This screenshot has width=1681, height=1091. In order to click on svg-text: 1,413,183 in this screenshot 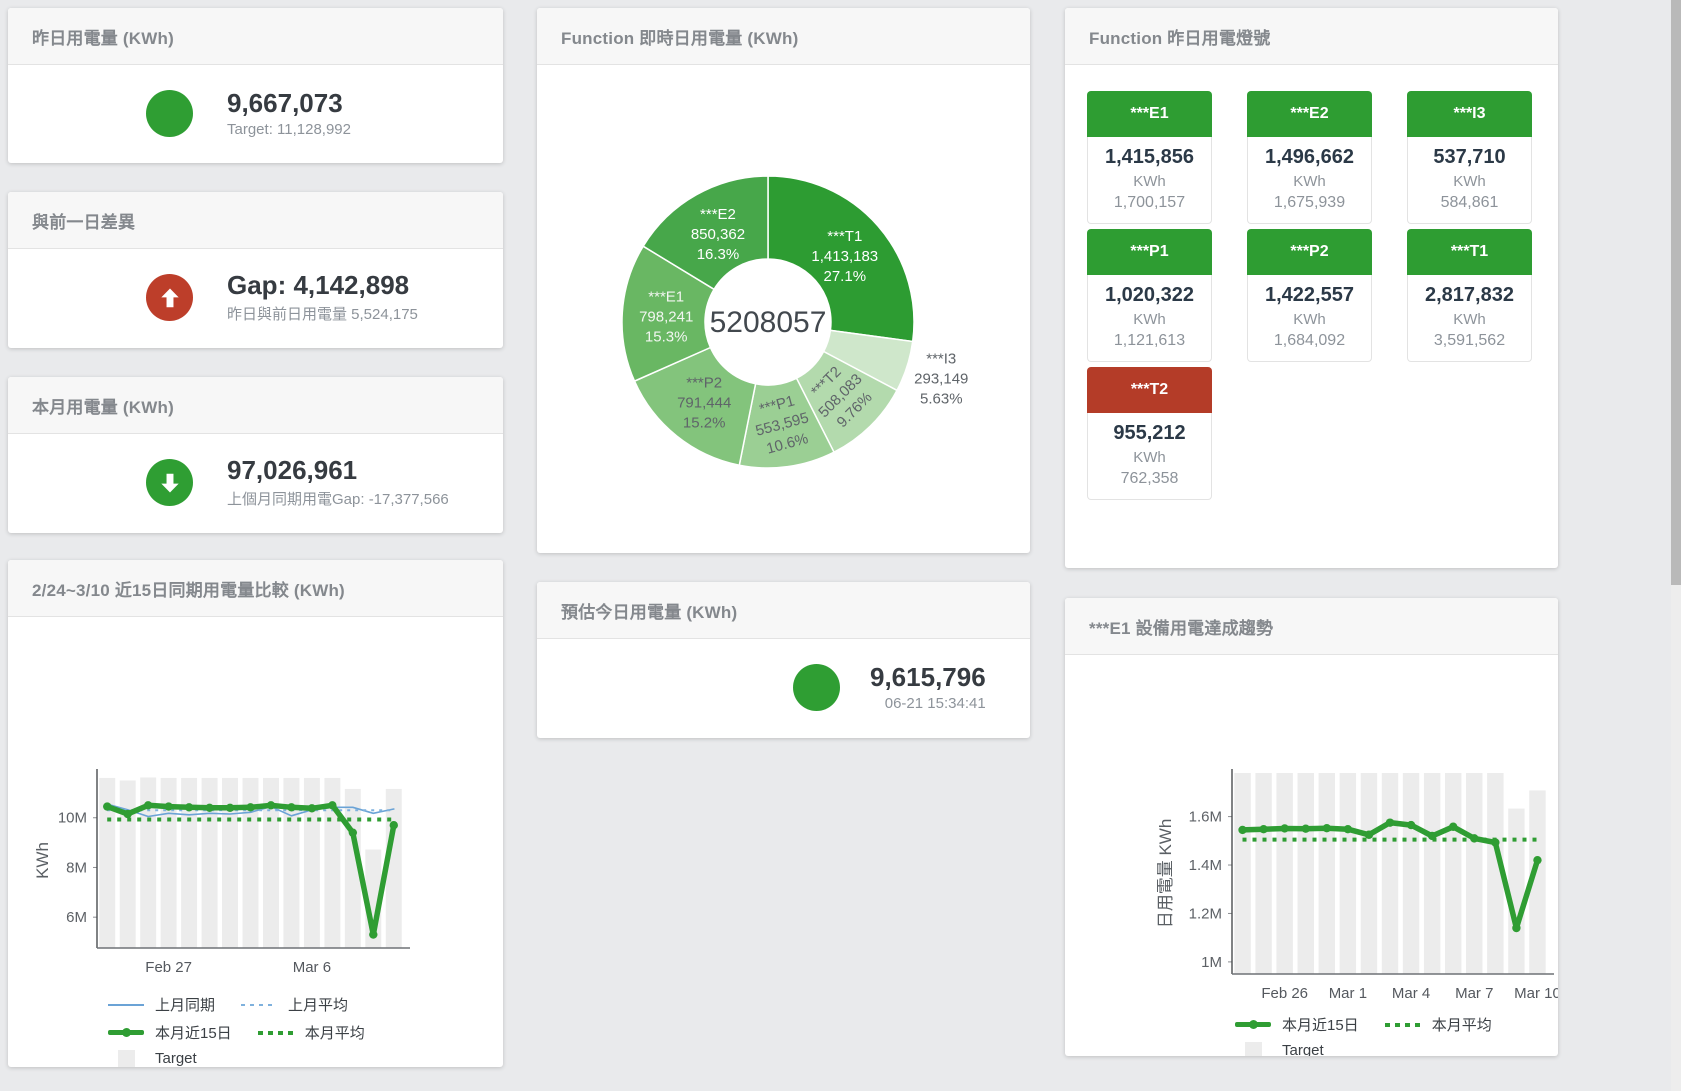, I will do `click(844, 256)`.